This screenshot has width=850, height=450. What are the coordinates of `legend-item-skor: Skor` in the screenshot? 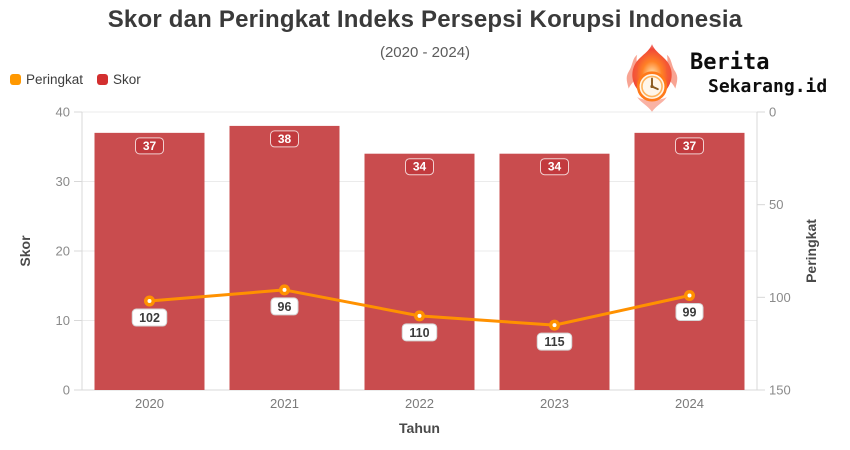 It's located at (119, 79).